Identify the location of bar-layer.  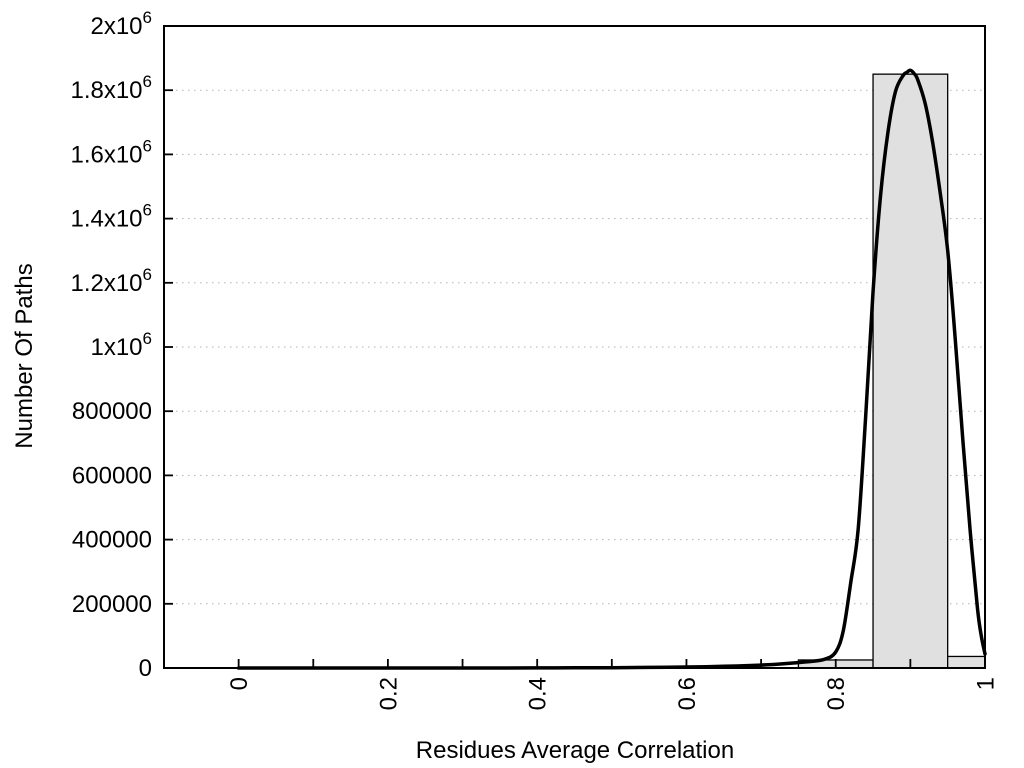
(891, 371).